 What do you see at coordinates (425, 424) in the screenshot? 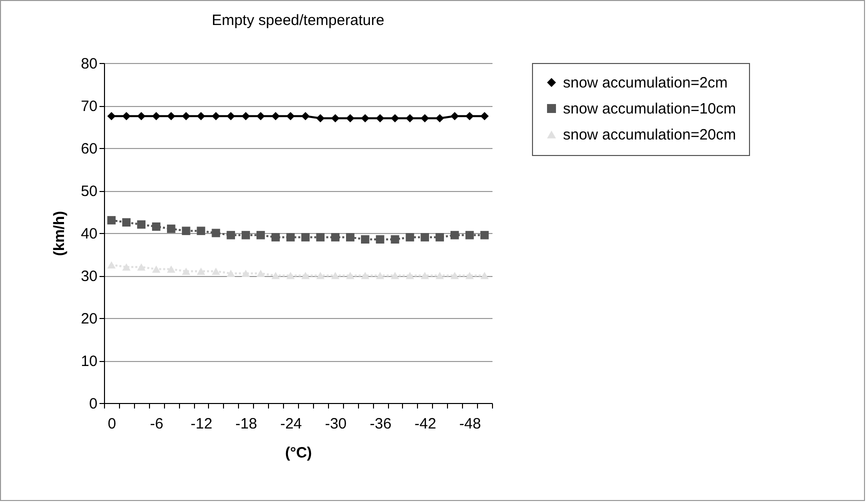
I see `x-tick-label: -42` at bounding box center [425, 424].